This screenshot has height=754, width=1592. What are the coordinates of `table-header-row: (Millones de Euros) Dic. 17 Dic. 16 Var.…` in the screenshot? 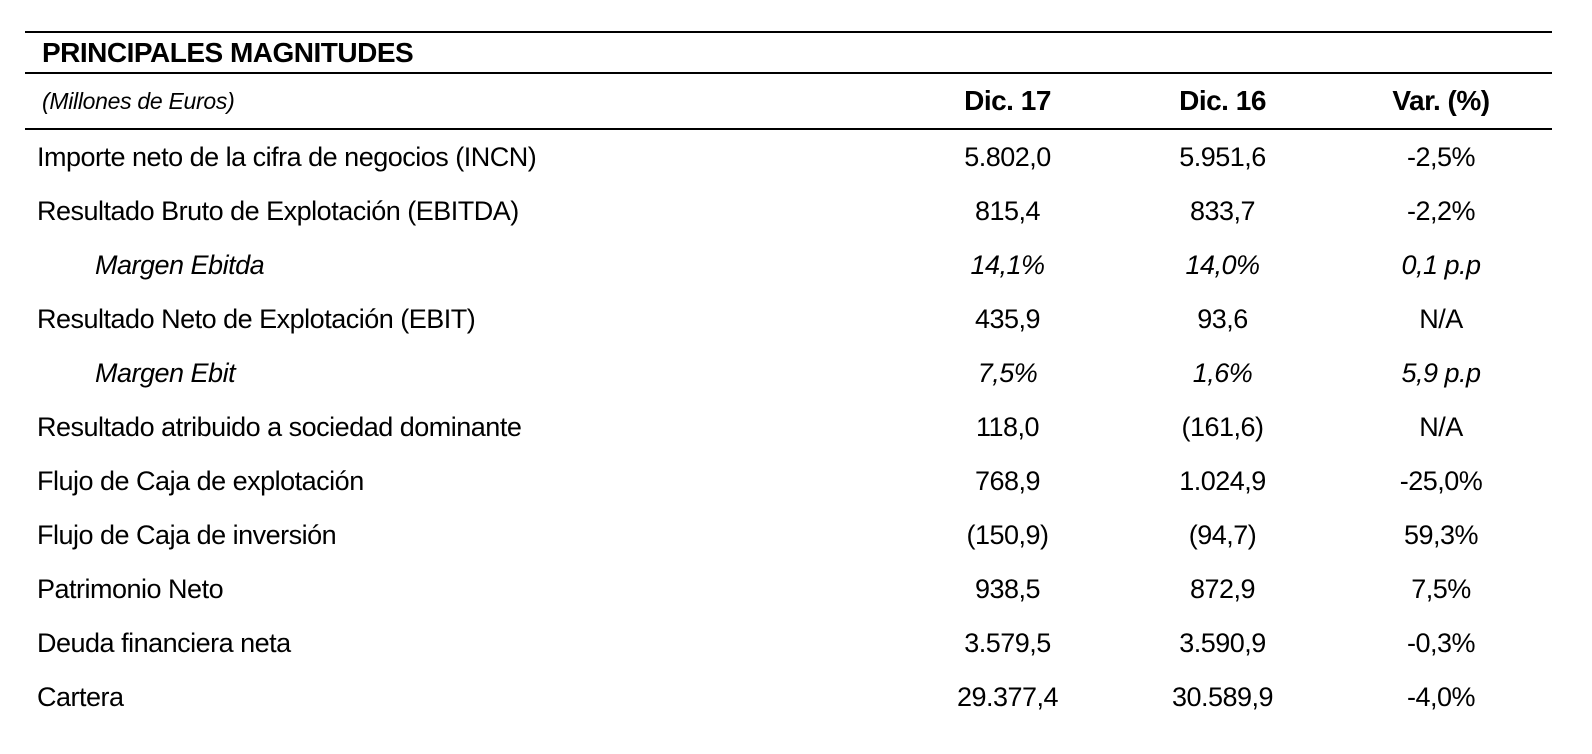 It's located at (788, 101).